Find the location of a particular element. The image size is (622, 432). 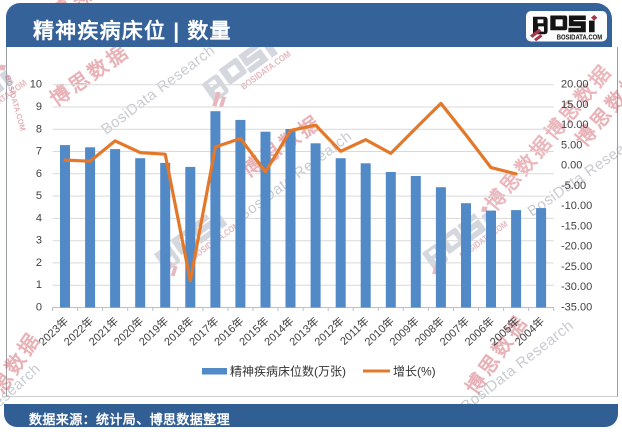

svg-text: 增长(%) is located at coordinates (414, 372).